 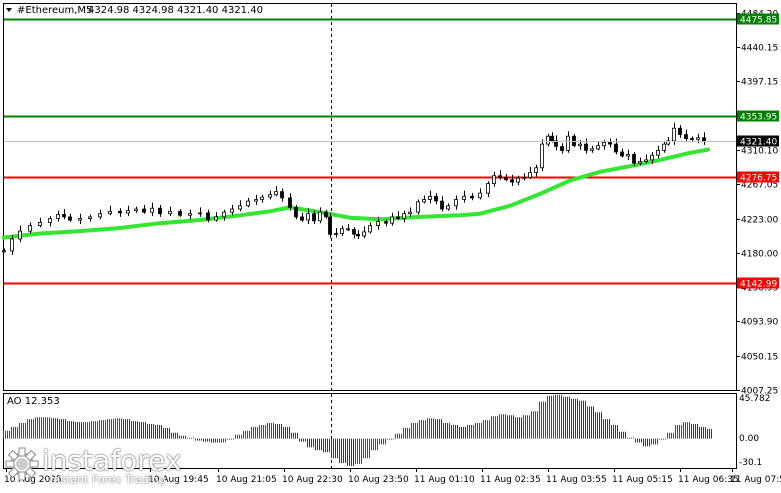 What do you see at coordinates (759, 323) in the screenshot?
I see `y-tick-label: 4093.90` at bounding box center [759, 323].